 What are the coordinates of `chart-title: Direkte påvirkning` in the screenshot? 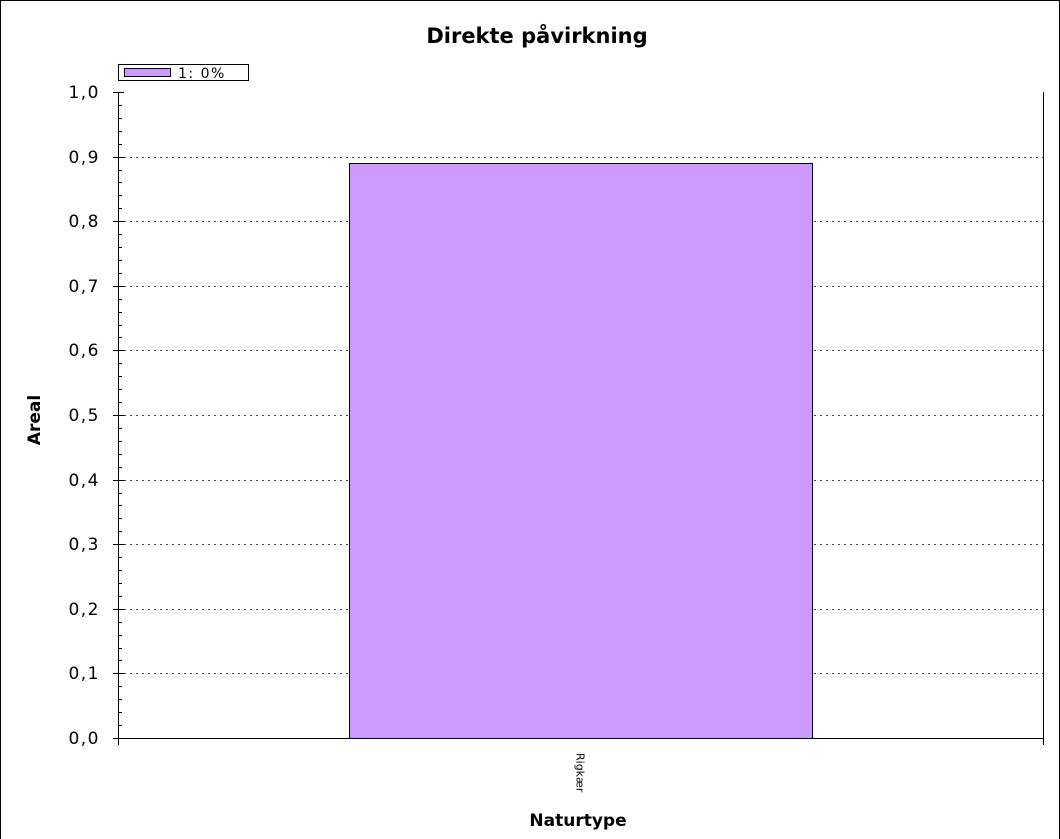 It's located at (536, 35).